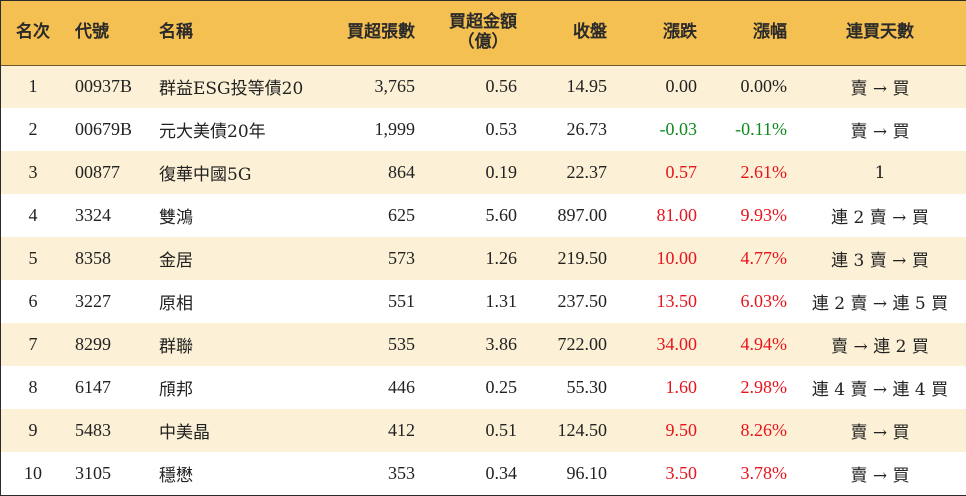 This screenshot has width=966, height=496. What do you see at coordinates (681, 473) in the screenshot?
I see `cell-change: 3.50` at bounding box center [681, 473].